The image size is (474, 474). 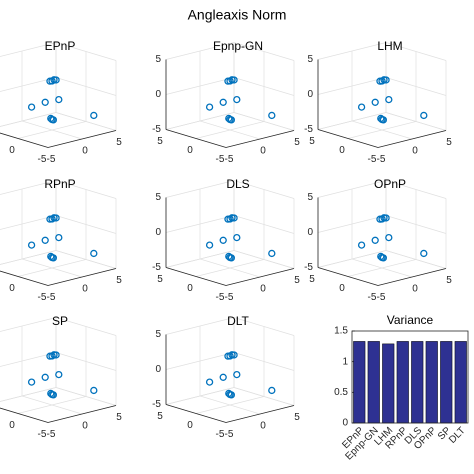 I want to click on bar-title: Variance, so click(x=410, y=320).